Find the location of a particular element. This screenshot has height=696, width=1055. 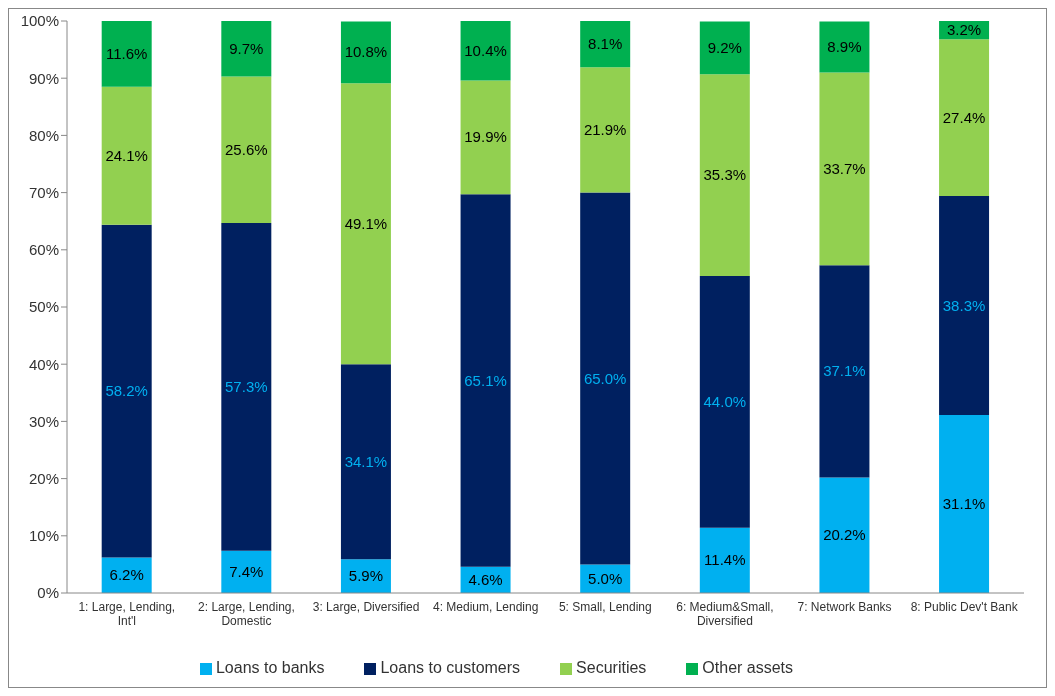

data-label: 9.7% is located at coordinates (246, 48).